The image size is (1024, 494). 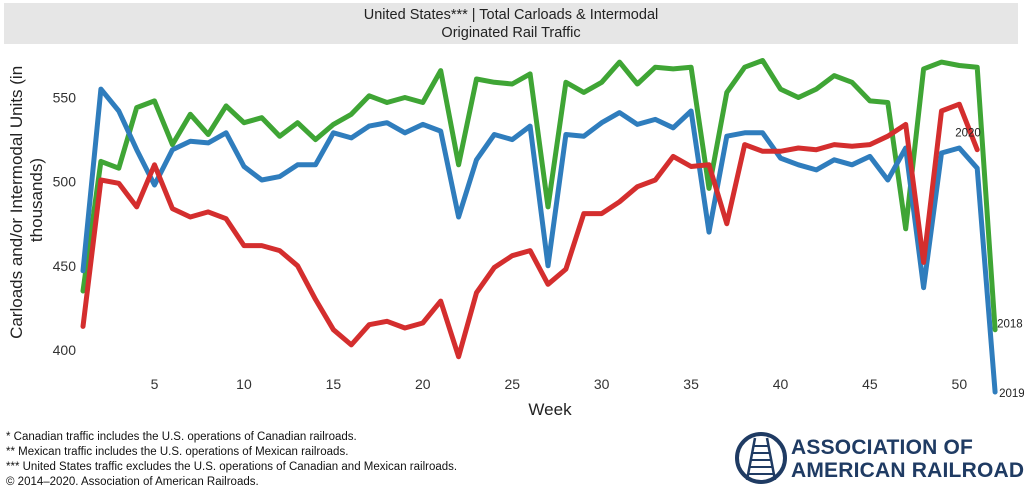 I want to click on logo-line2: AMERICAN RAILROADS, so click(x=907, y=470).